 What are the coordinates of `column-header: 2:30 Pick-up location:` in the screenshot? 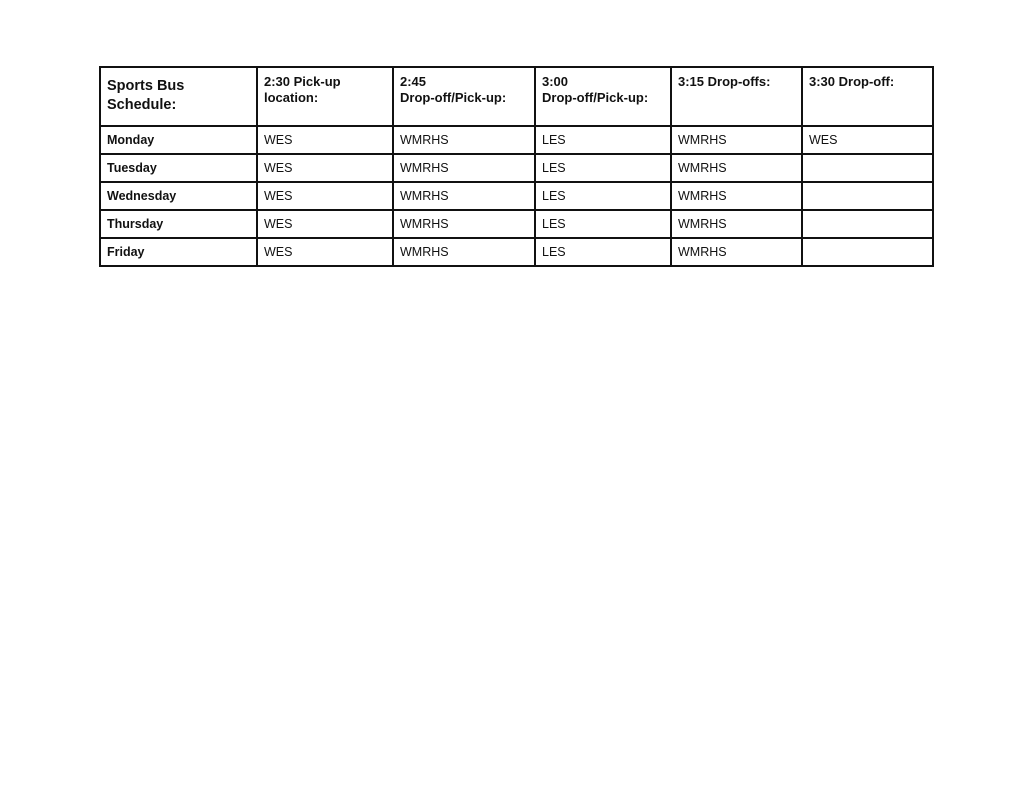 It's located at (325, 96).